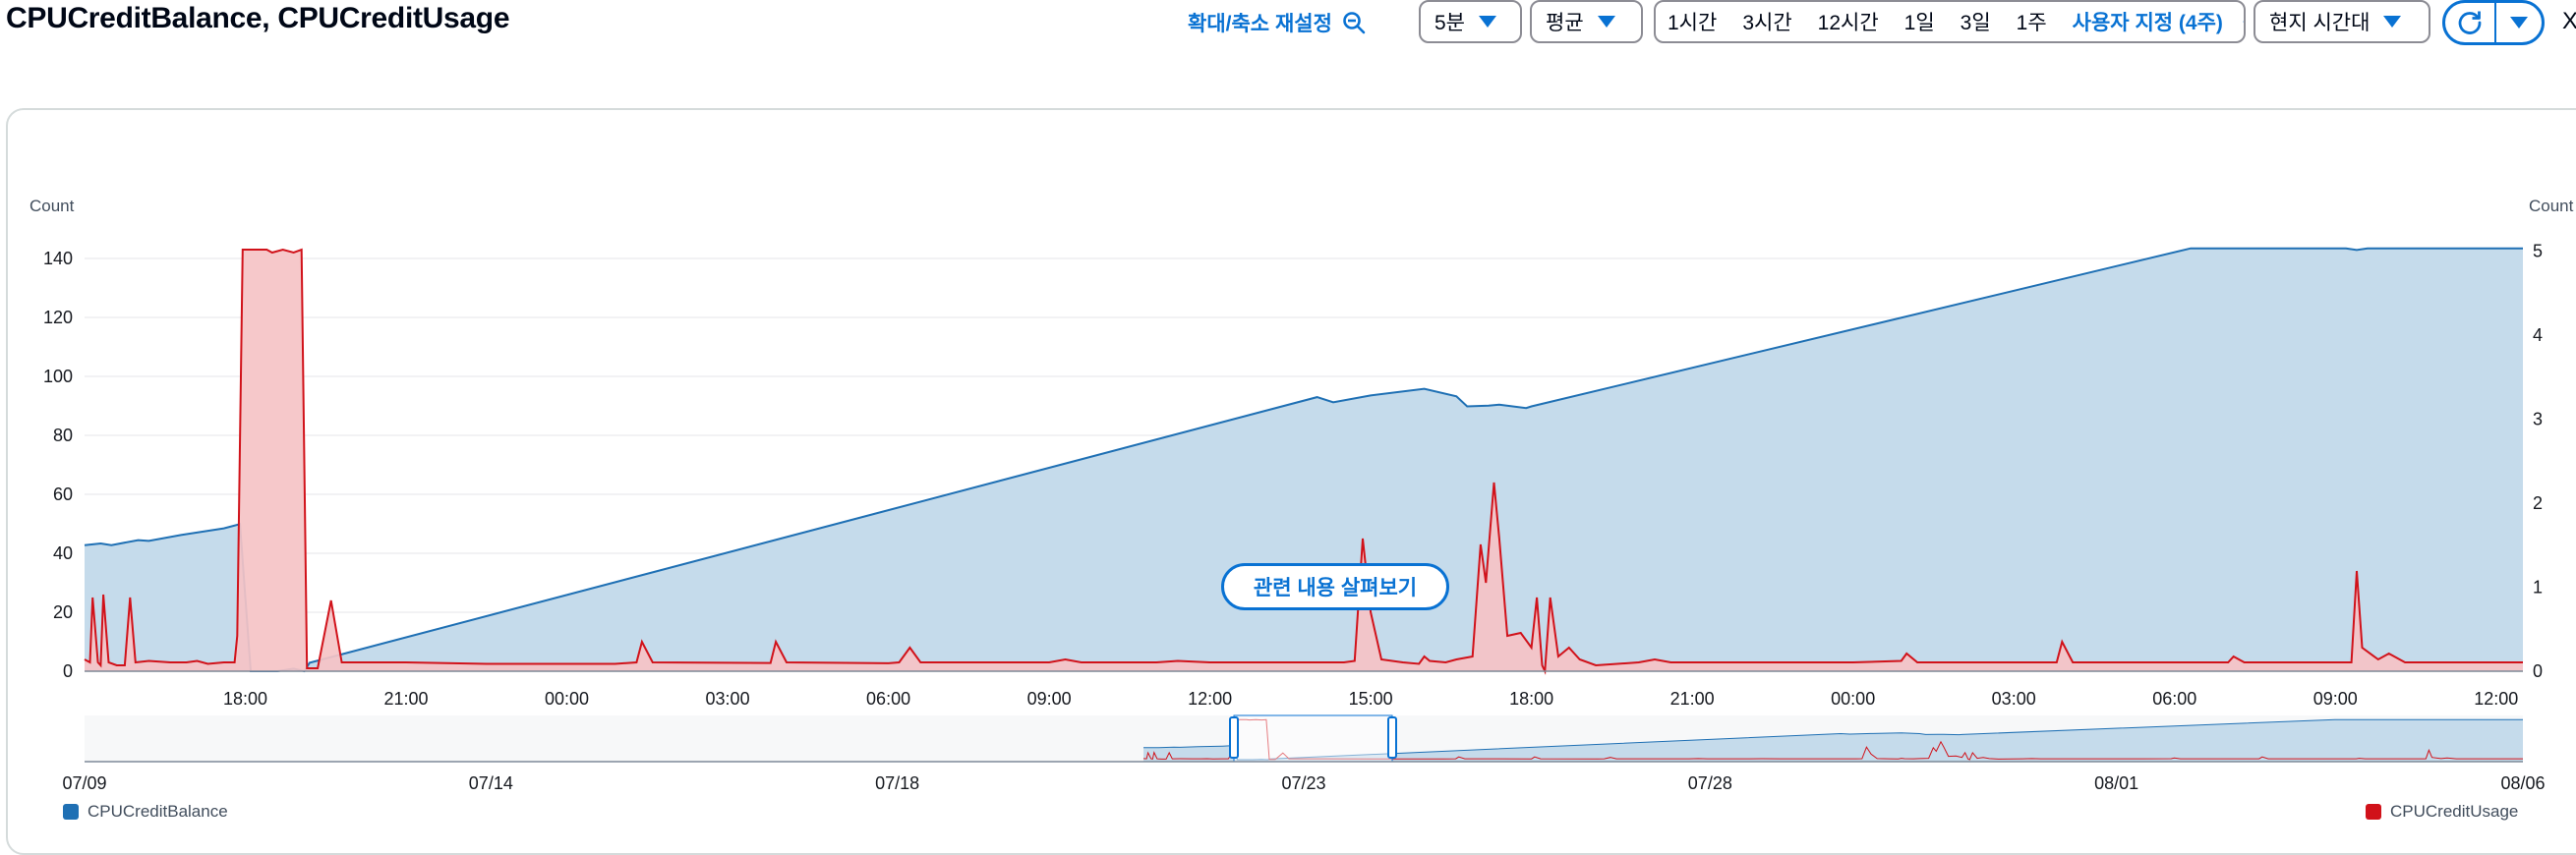  I want to click on legend-label: CPUCreditBalance, so click(158, 812).